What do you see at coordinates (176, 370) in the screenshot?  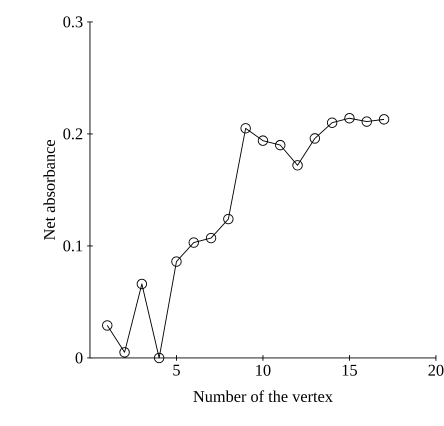 I see `x-tick-label: 5` at bounding box center [176, 370].